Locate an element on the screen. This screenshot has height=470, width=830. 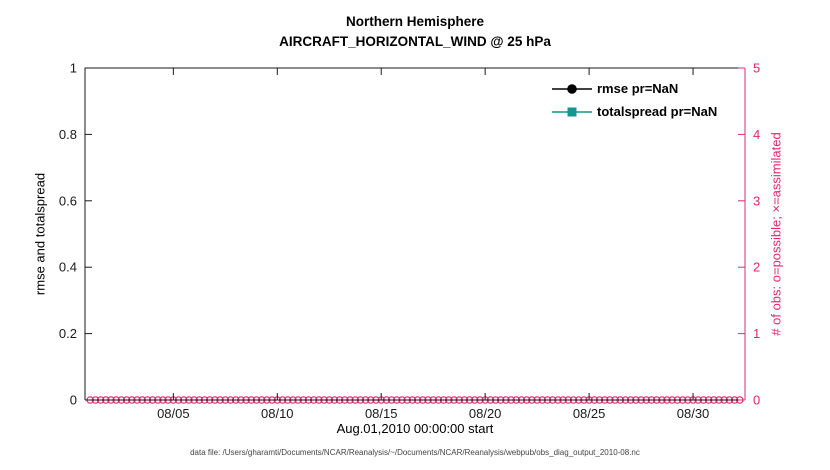
x-tick-label: 08/10 is located at coordinates (277, 413).